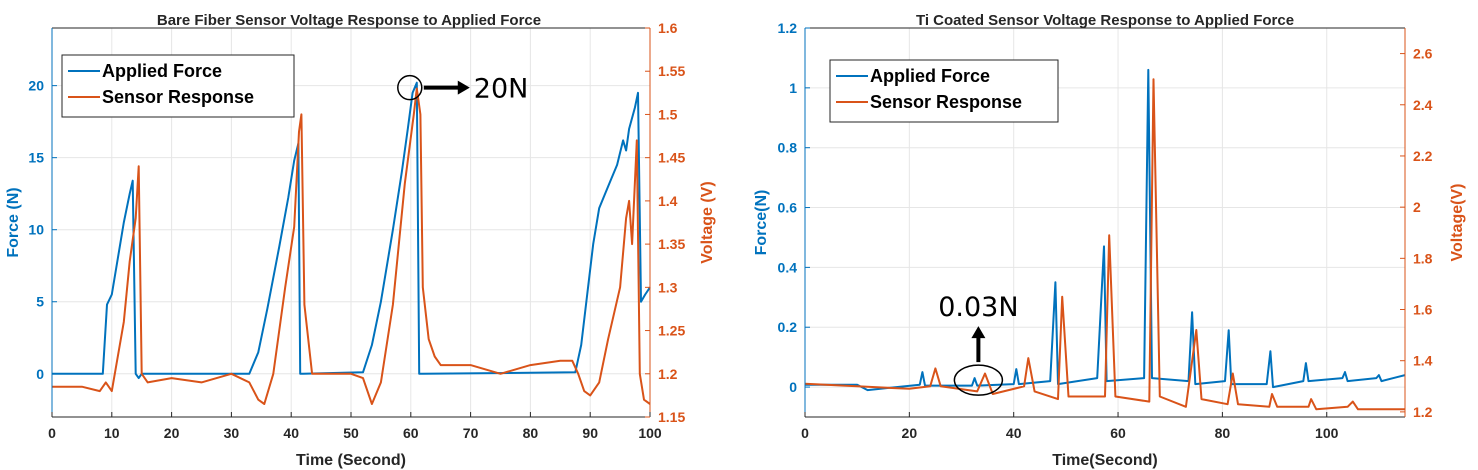 The image size is (1478, 470). I want to click on y-right-tick-label: 2.2, so click(1423, 156).